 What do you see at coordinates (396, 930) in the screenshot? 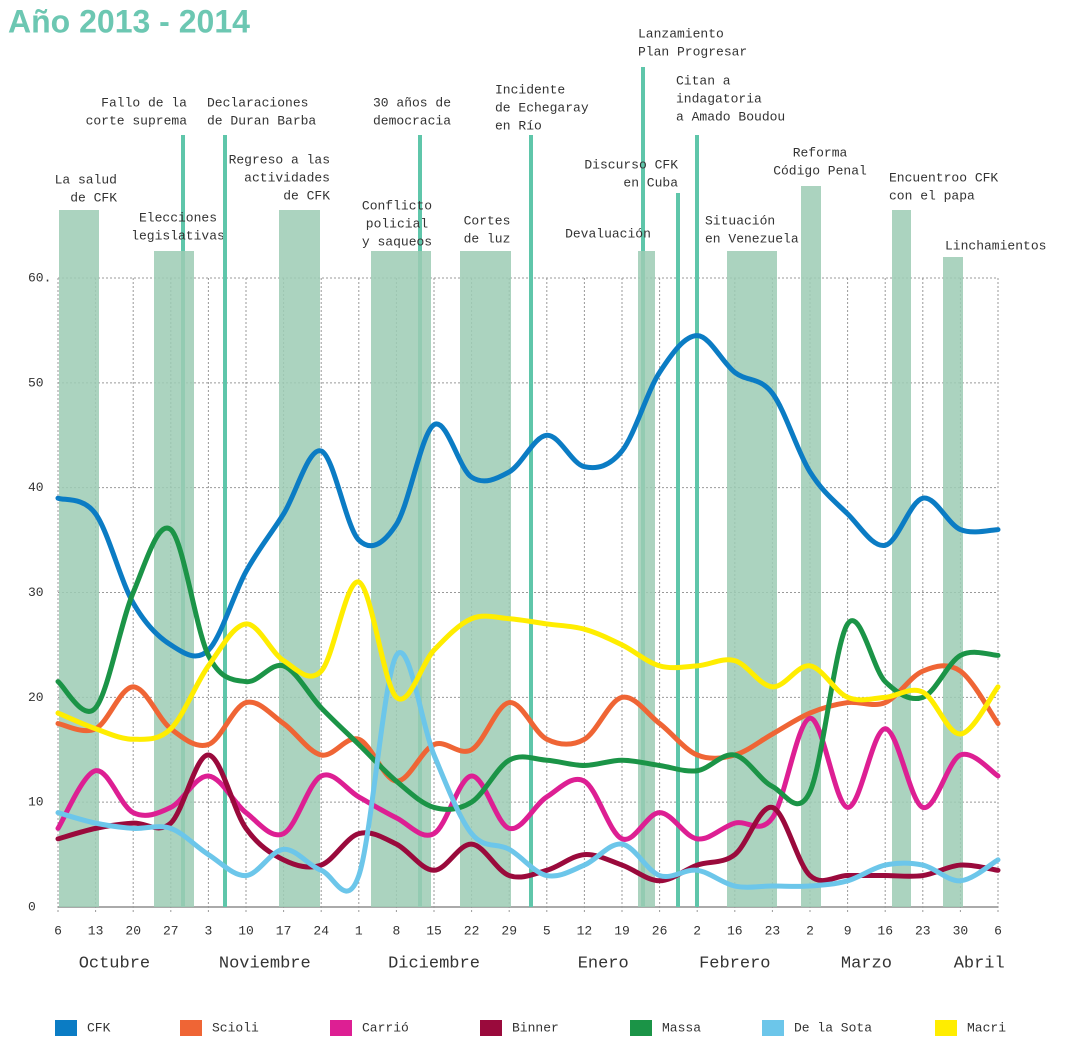
I see `x-tick-label: 8` at bounding box center [396, 930].